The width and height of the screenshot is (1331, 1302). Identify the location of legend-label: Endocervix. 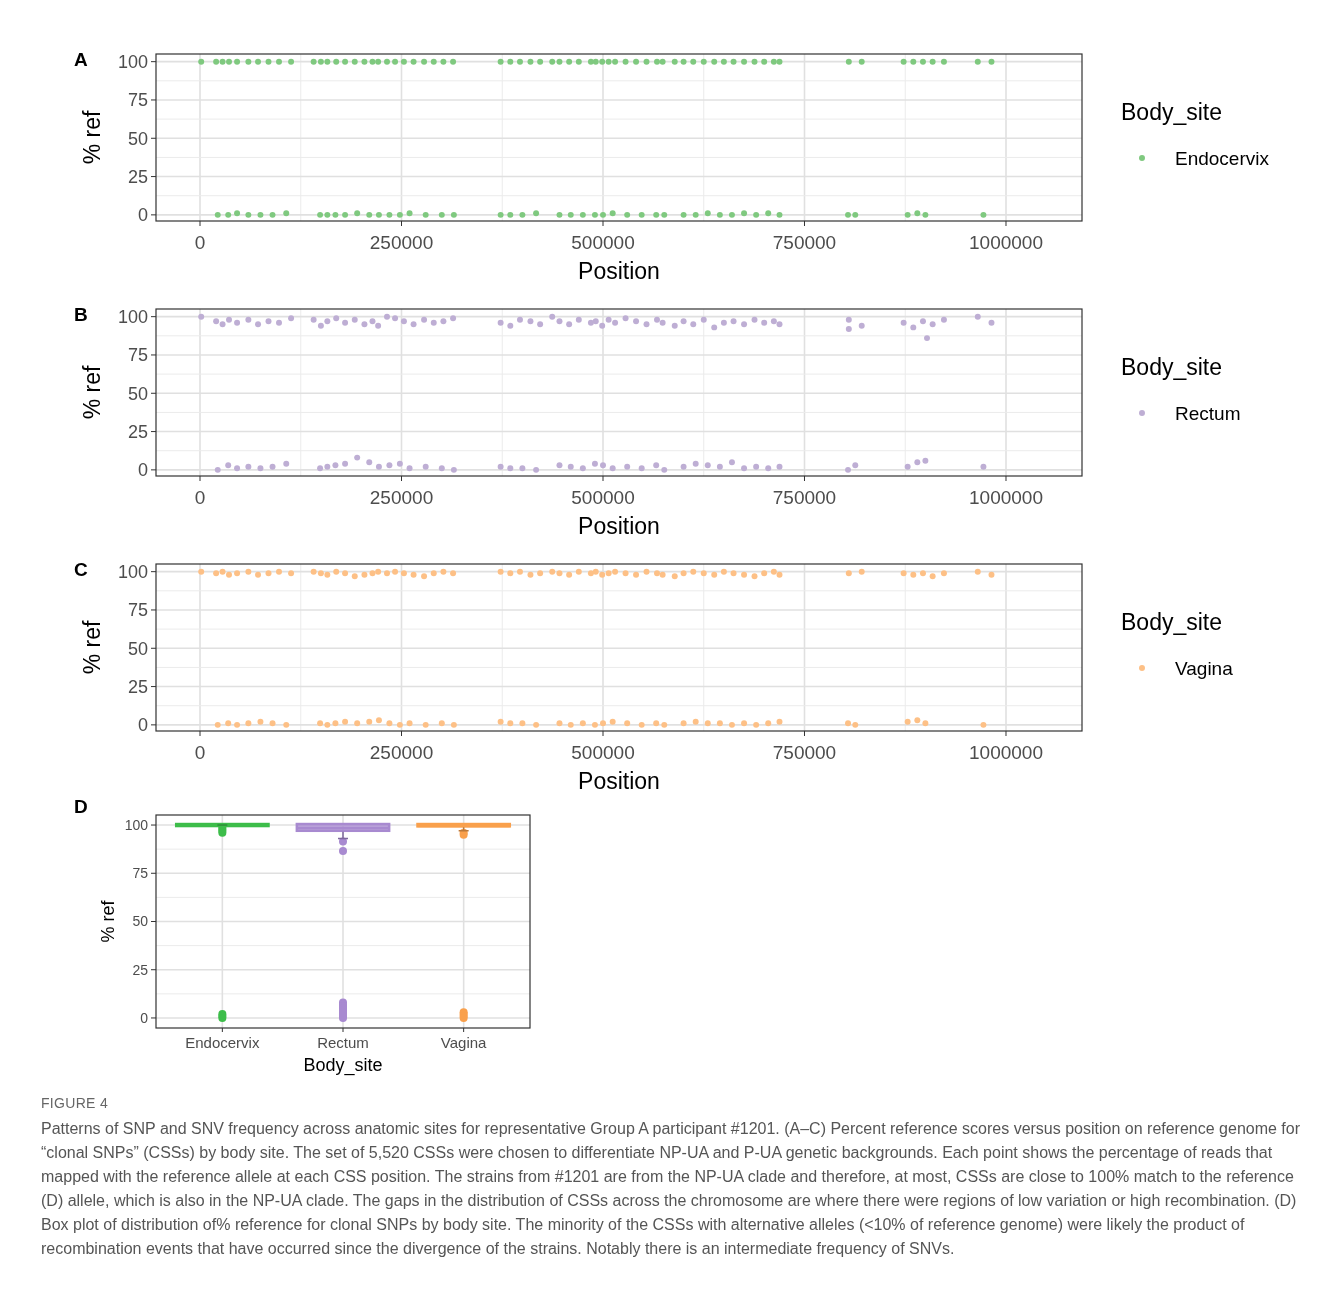
(1222, 158).